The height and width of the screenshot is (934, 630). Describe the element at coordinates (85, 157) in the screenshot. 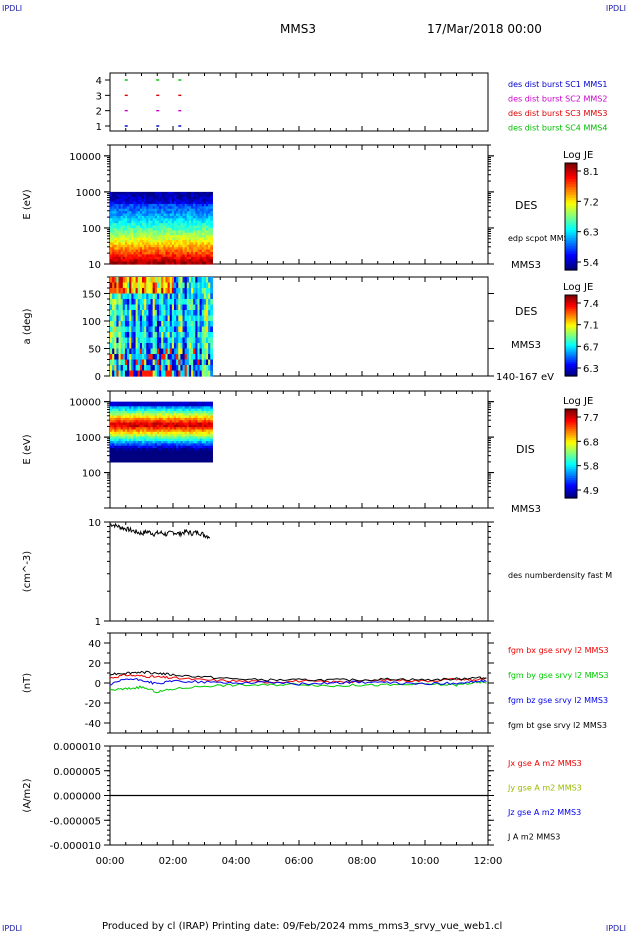

I see `y-tick-label-des_energy: 10000` at that location.